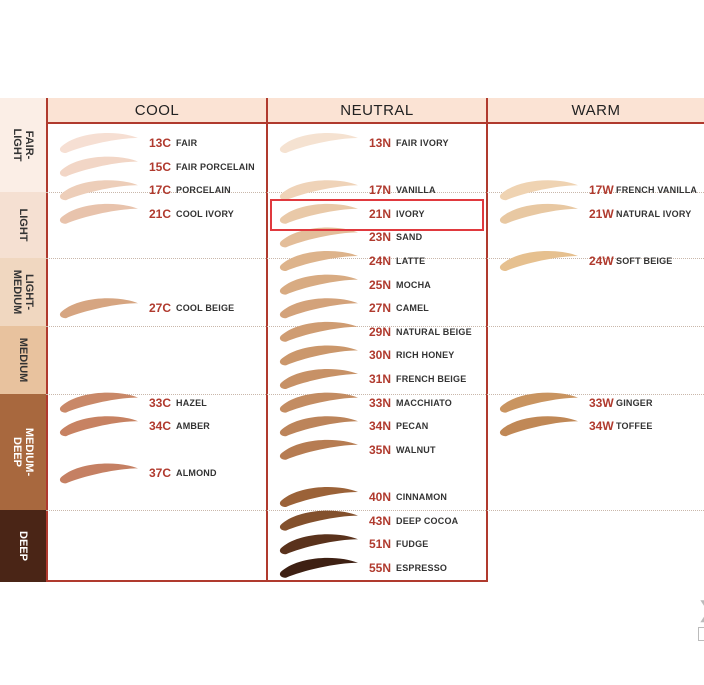 The image size is (704, 685). I want to click on shade-code: 34N, so click(380, 426).